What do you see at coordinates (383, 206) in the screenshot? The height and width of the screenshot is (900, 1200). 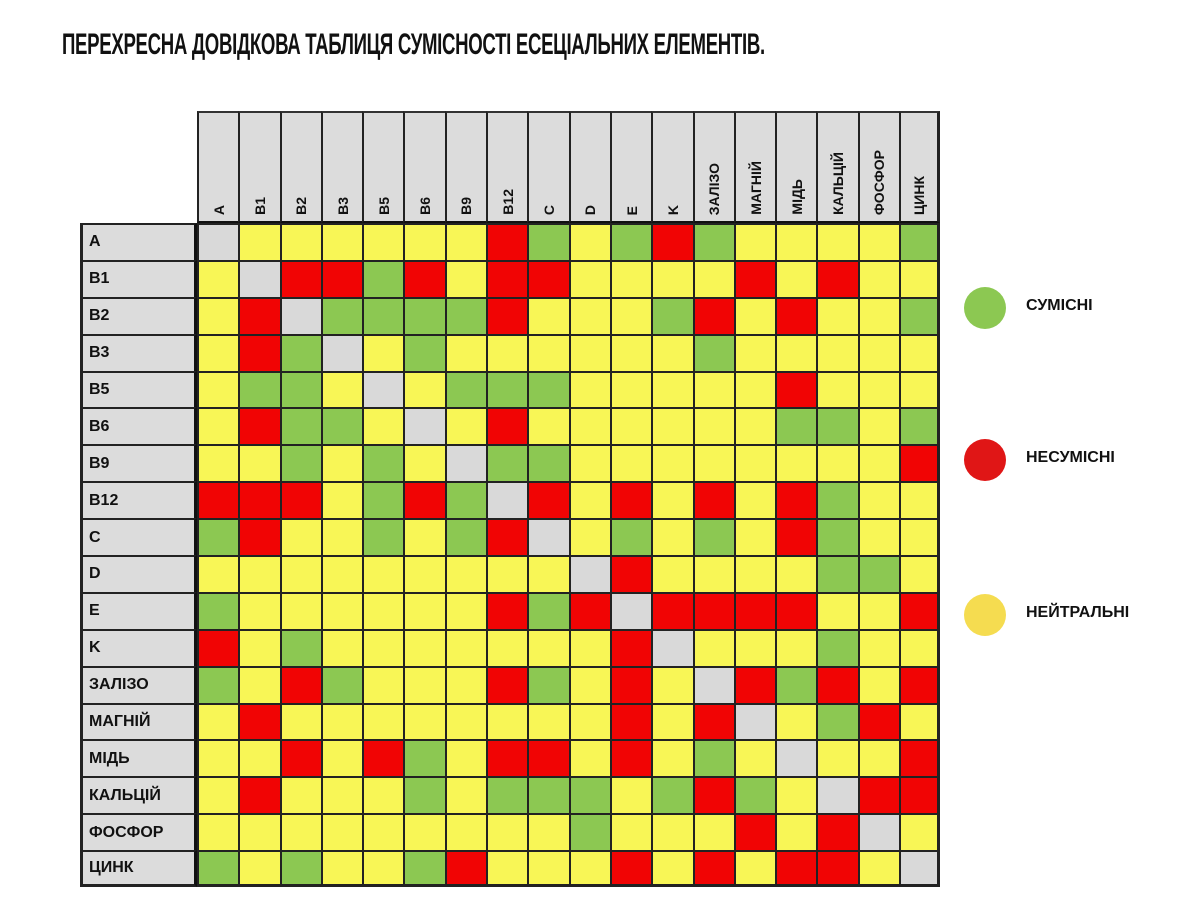 I see `column-header-label: B5` at bounding box center [383, 206].